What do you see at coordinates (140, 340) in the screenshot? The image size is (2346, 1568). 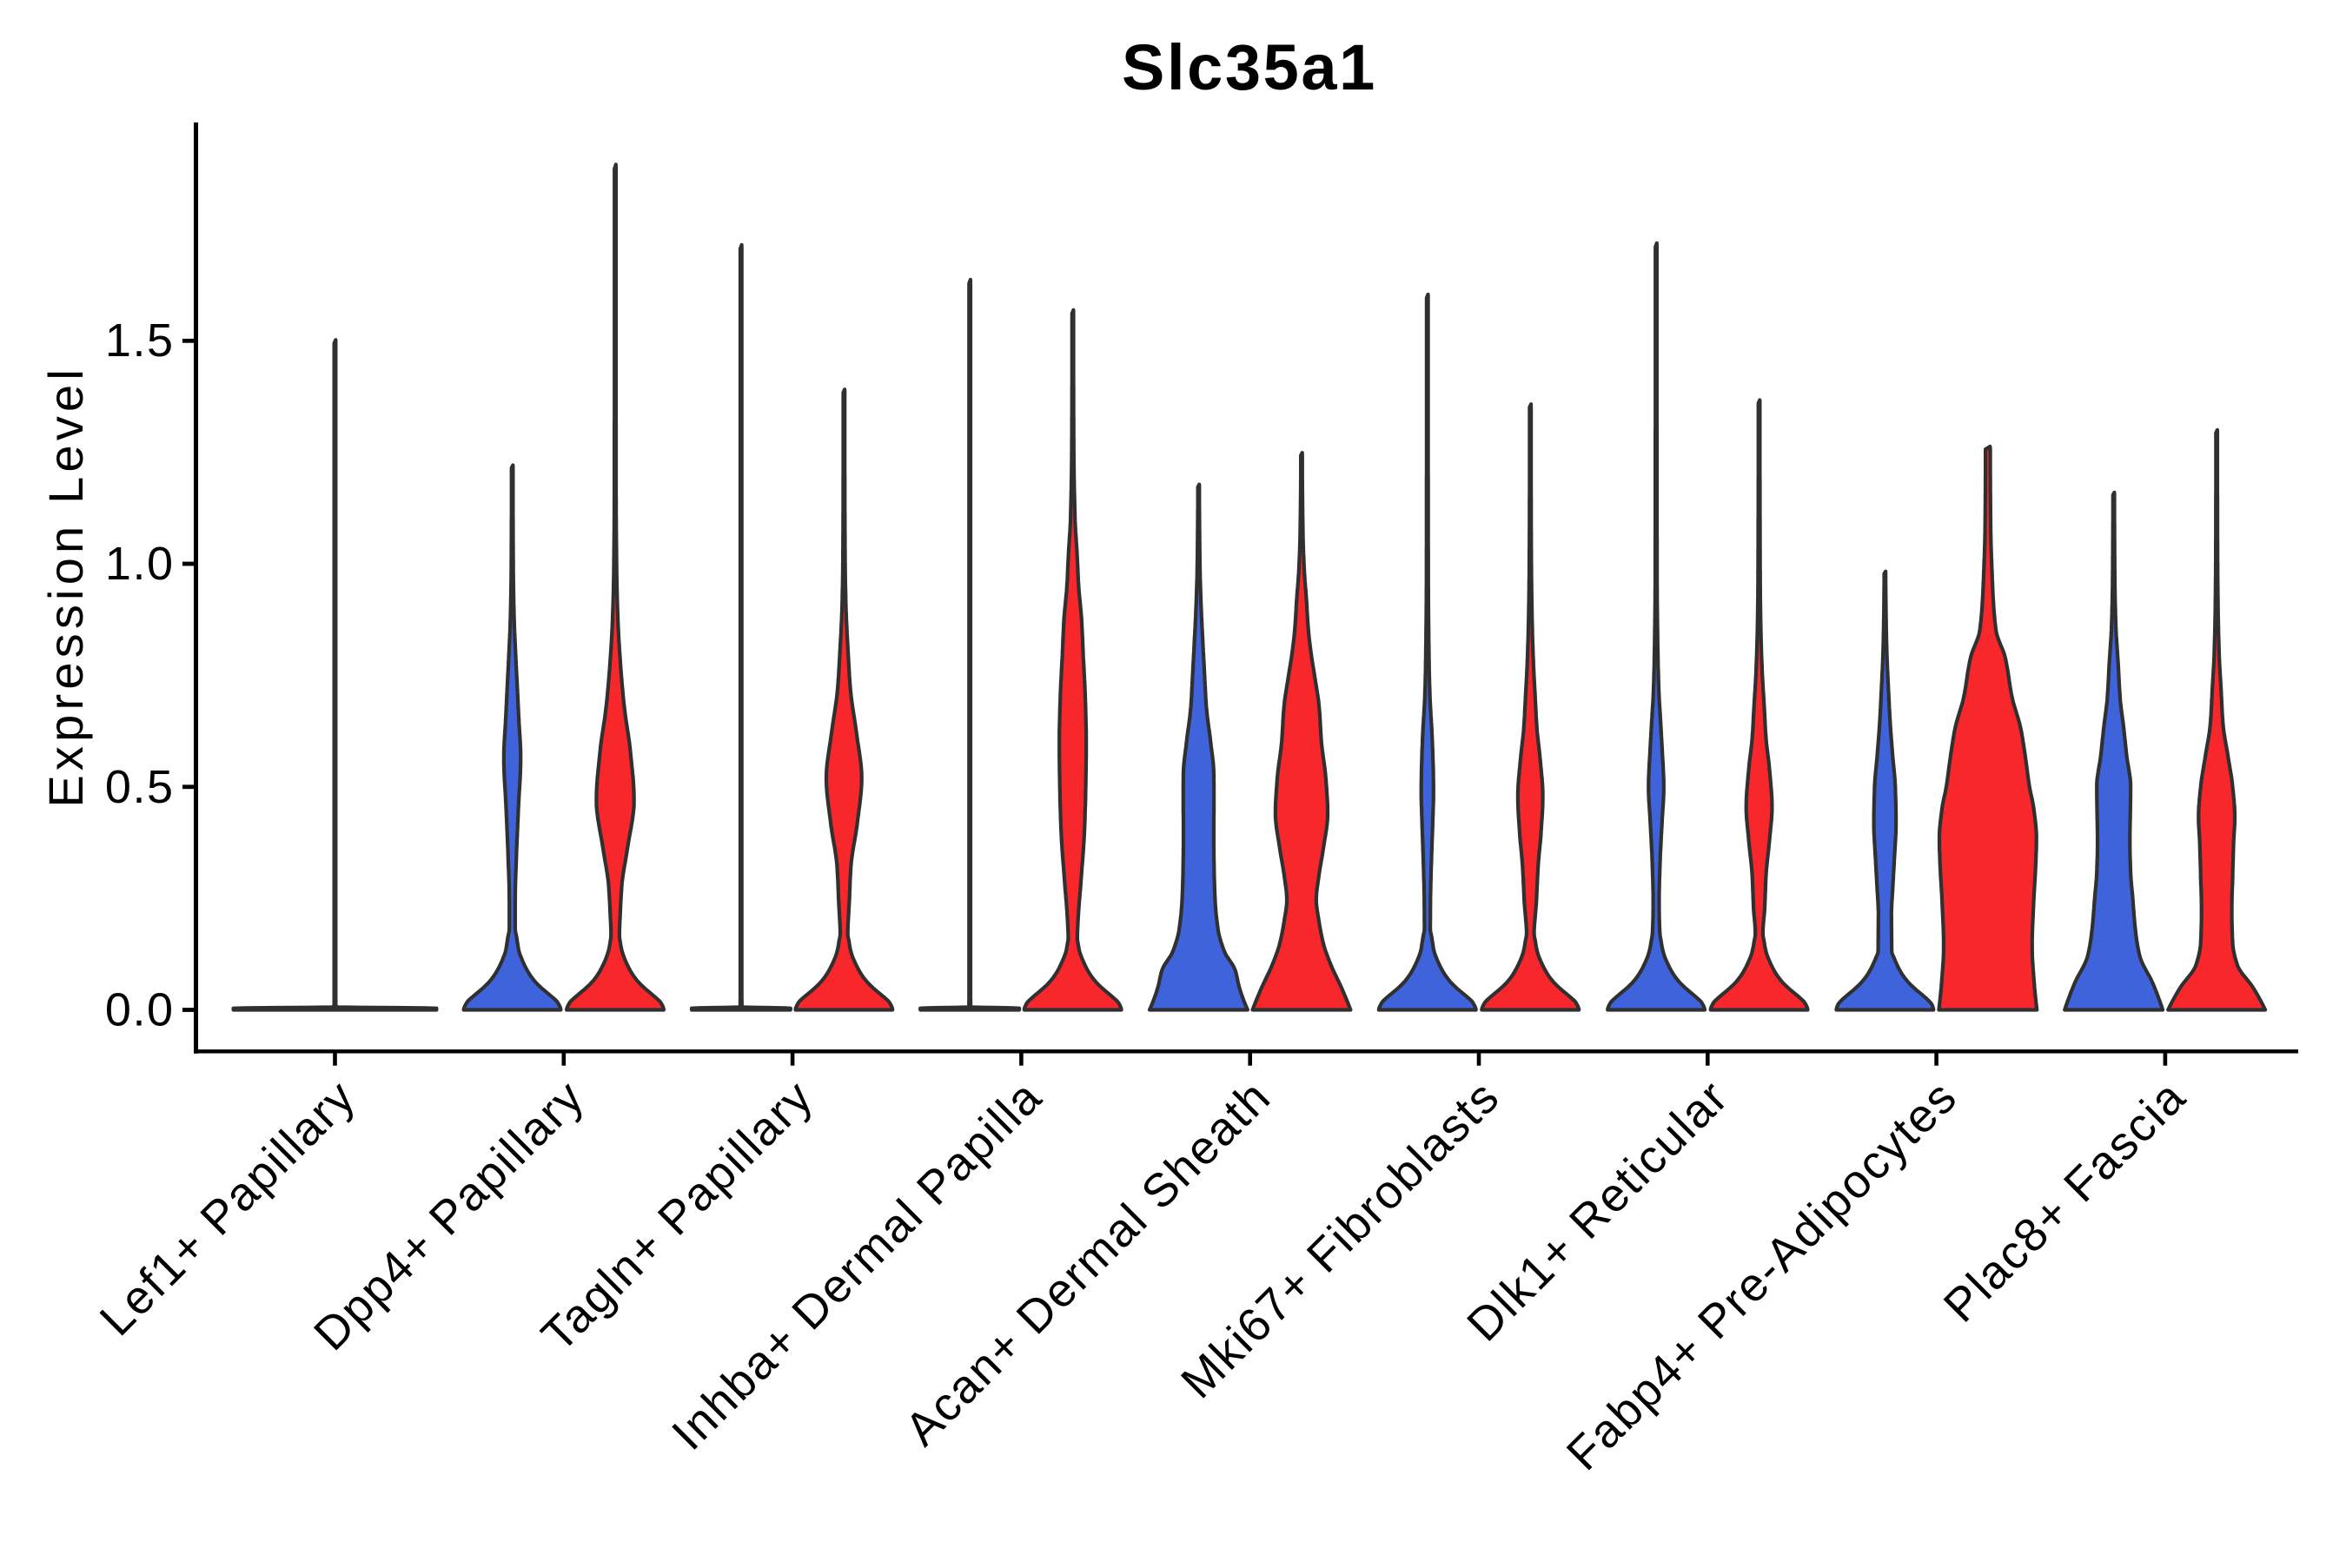 I see `svg-text: 1.5` at bounding box center [140, 340].